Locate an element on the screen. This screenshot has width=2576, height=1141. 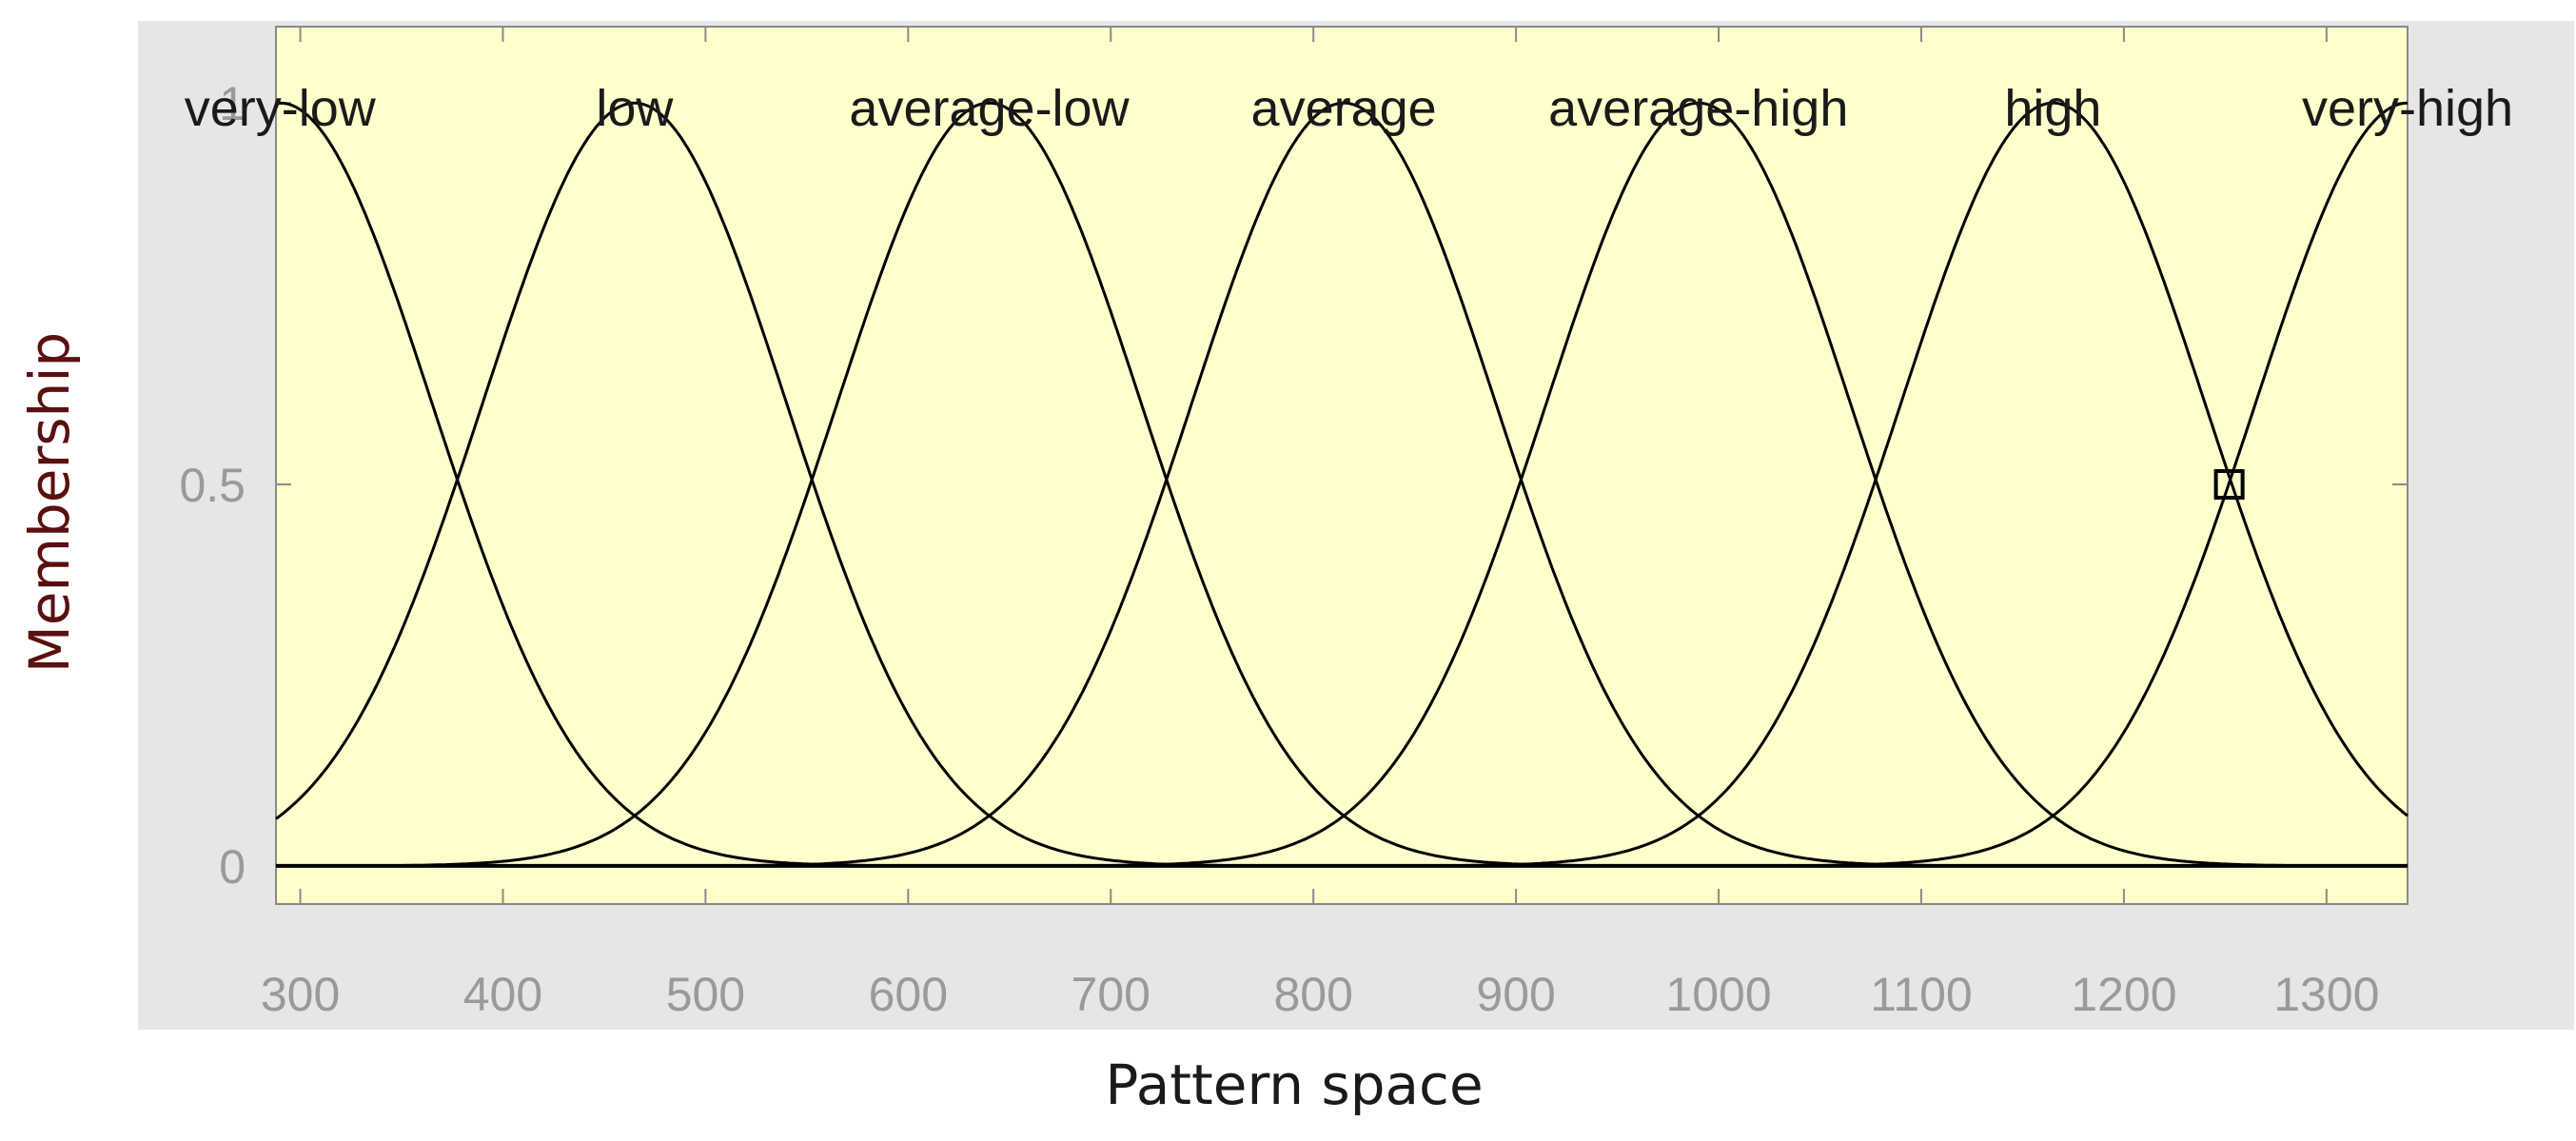
x-tick-label: 1000 is located at coordinates (1718, 994).